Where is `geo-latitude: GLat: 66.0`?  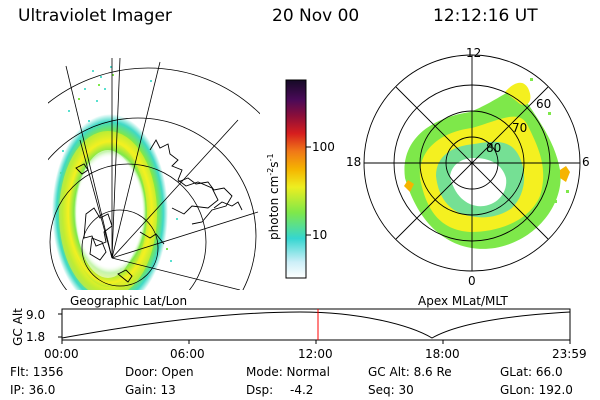
geo-latitude: GLat: 66.0 is located at coordinates (531, 372).